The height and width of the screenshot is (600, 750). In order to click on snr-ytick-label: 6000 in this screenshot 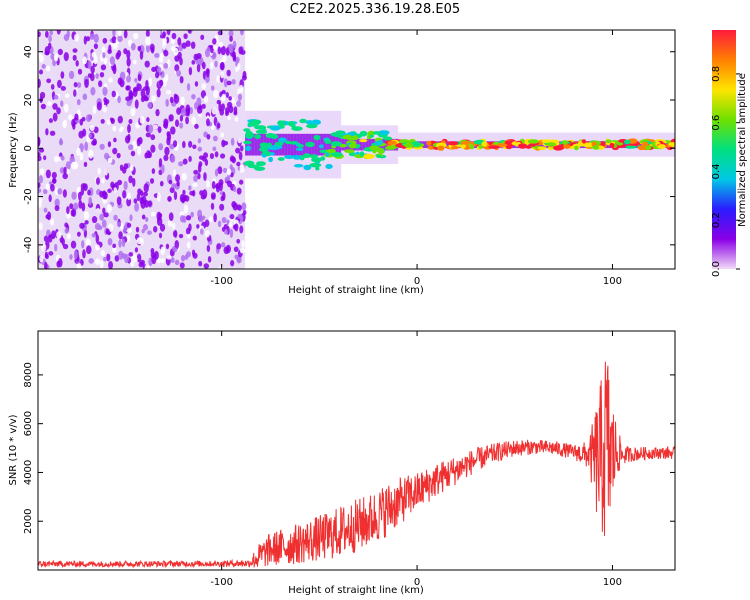, I will do `click(28, 423)`.